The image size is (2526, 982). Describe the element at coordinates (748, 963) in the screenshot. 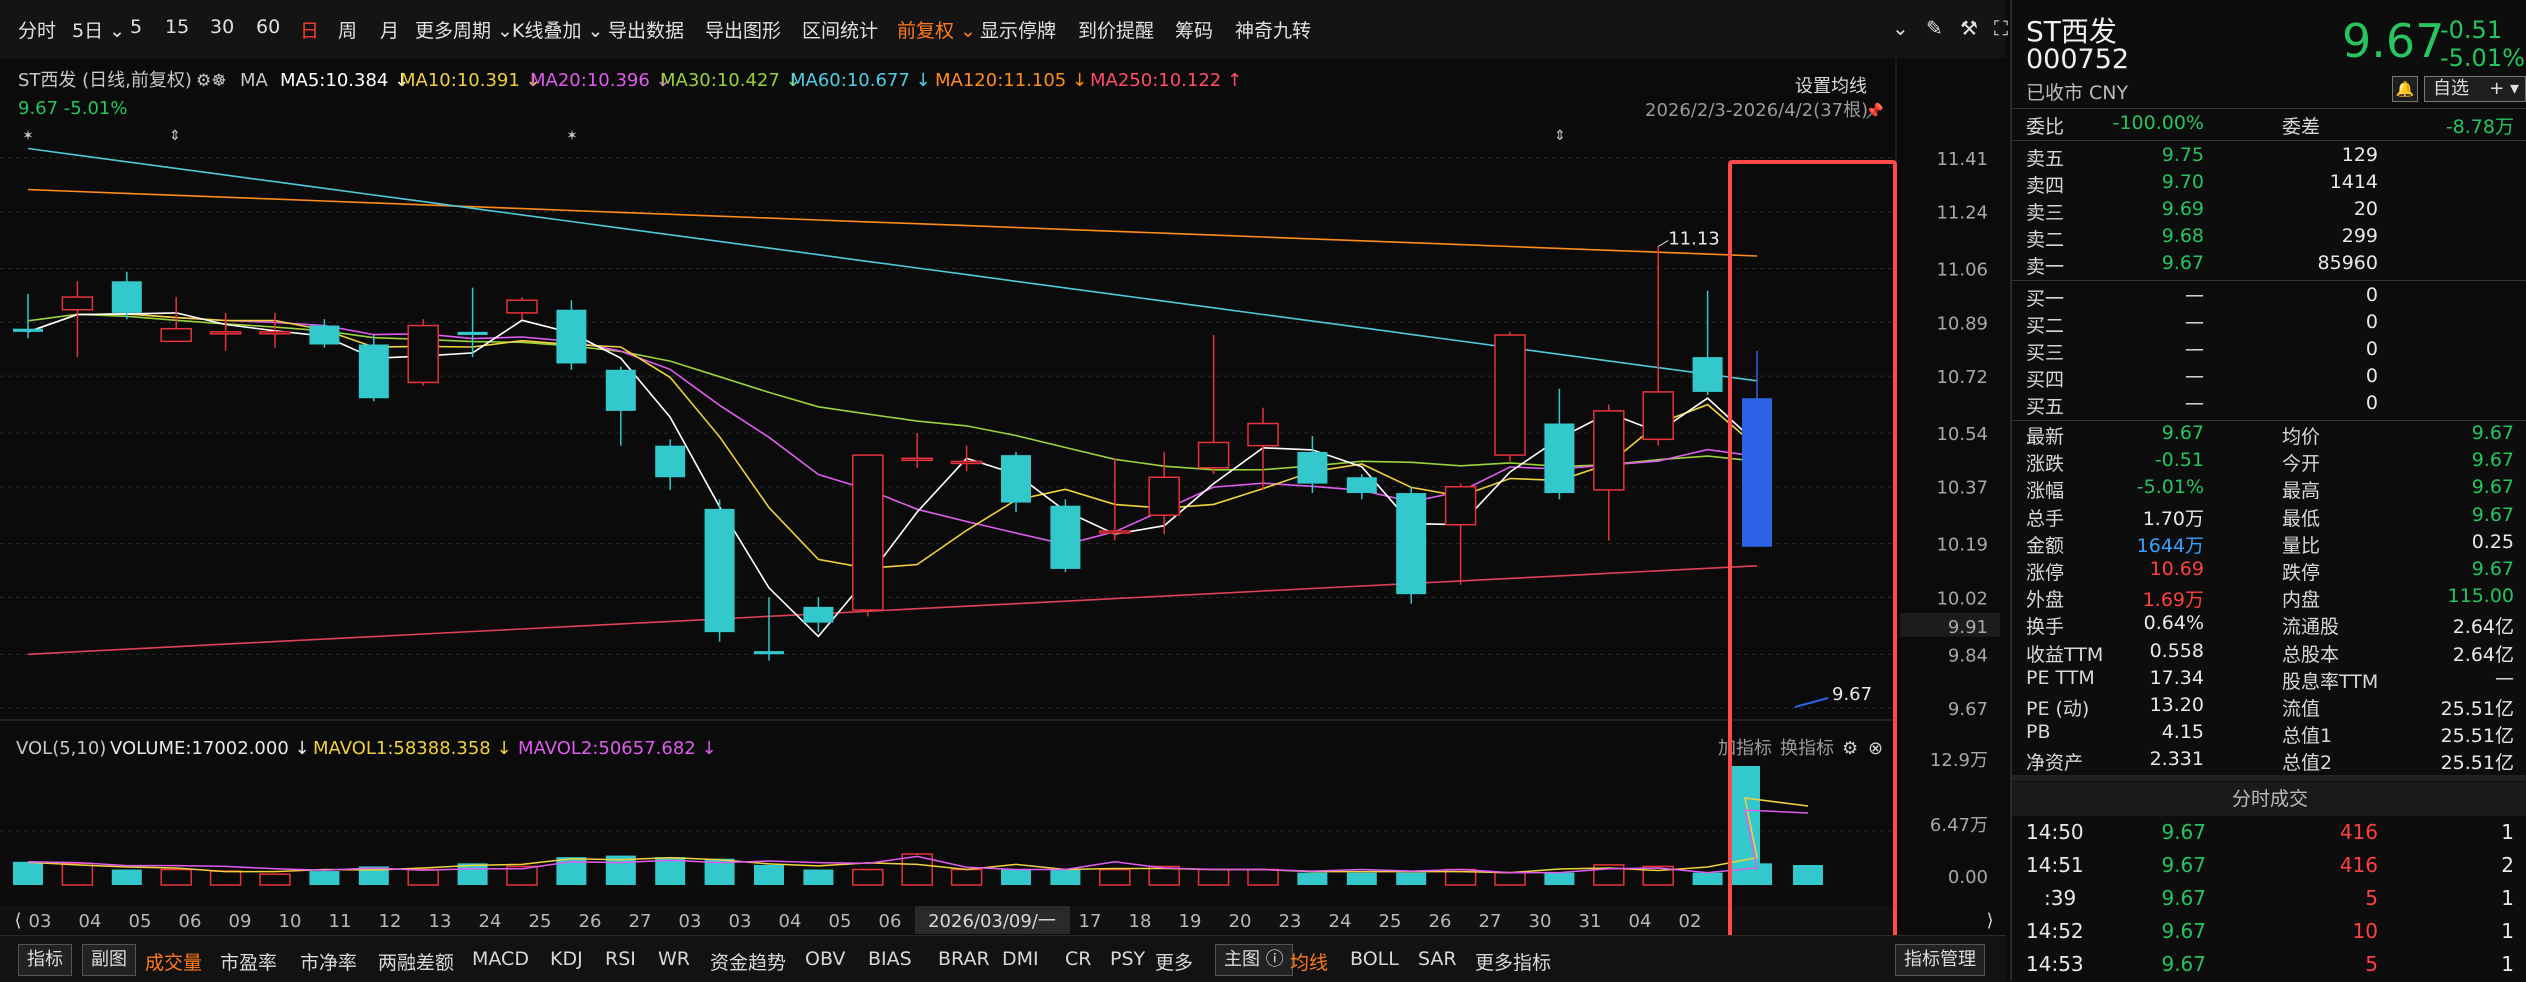

I see `indicator-item-10: 资金趋势` at that location.